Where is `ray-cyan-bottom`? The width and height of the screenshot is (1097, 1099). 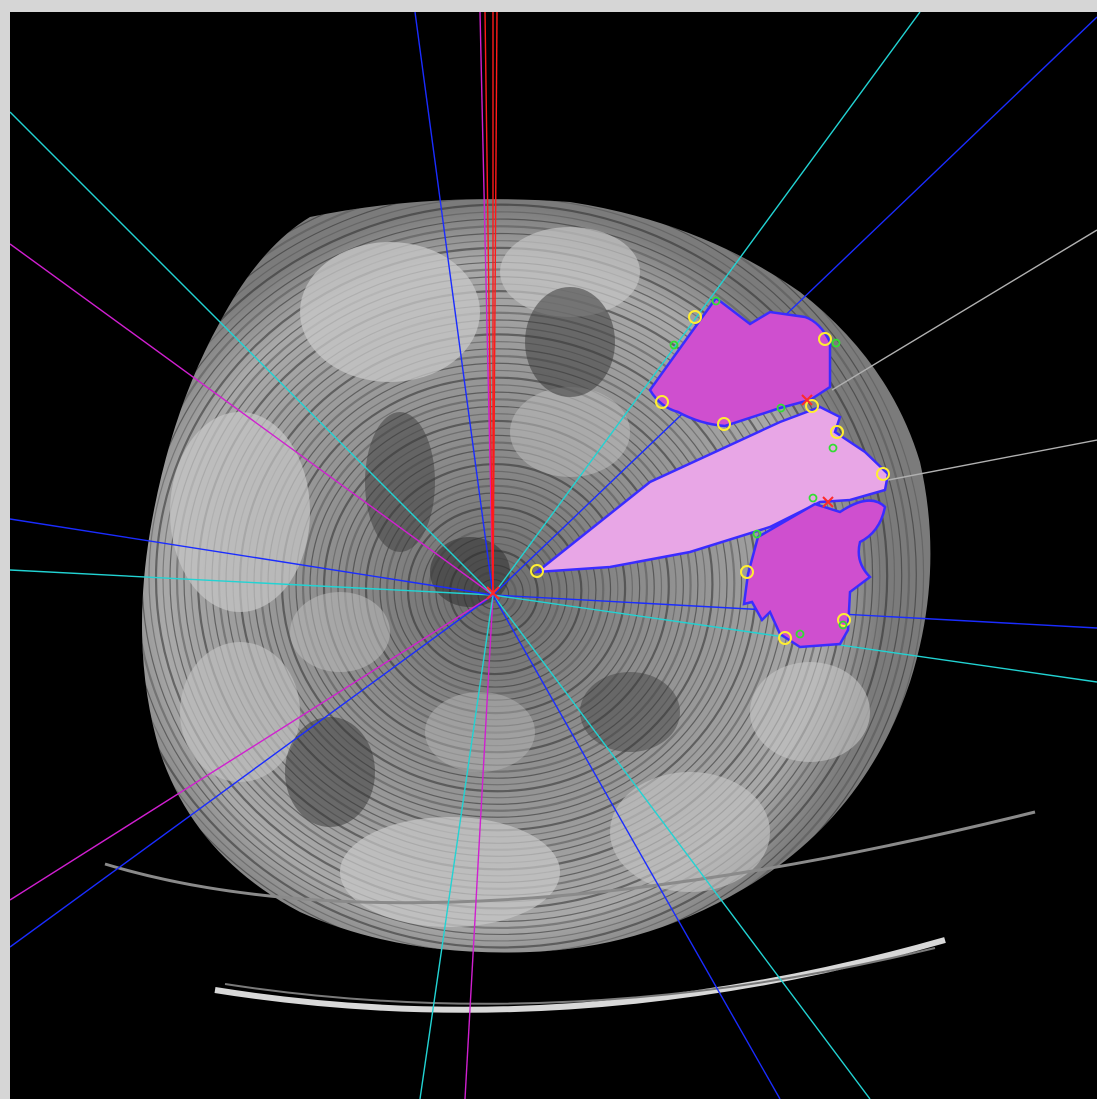
ray-cyan-bottom is located at coordinates (456, 846).